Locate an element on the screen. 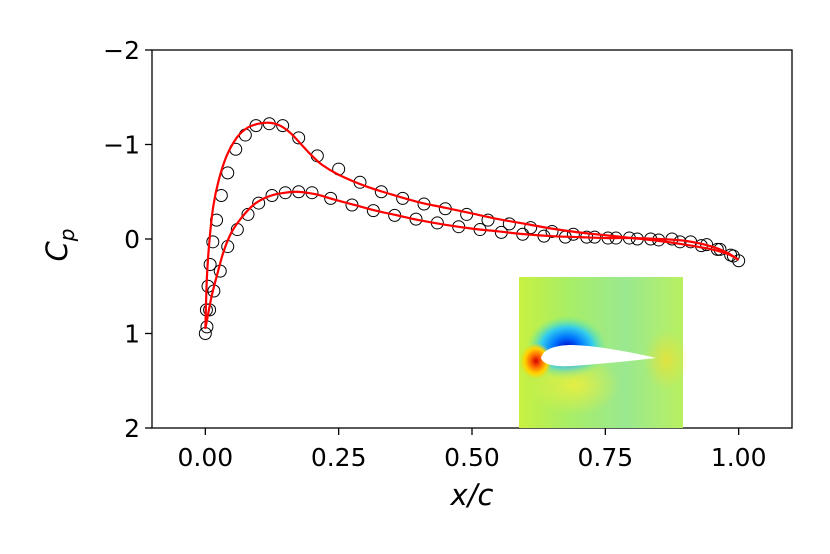  y-tick-label: 1 is located at coordinates (132, 334).